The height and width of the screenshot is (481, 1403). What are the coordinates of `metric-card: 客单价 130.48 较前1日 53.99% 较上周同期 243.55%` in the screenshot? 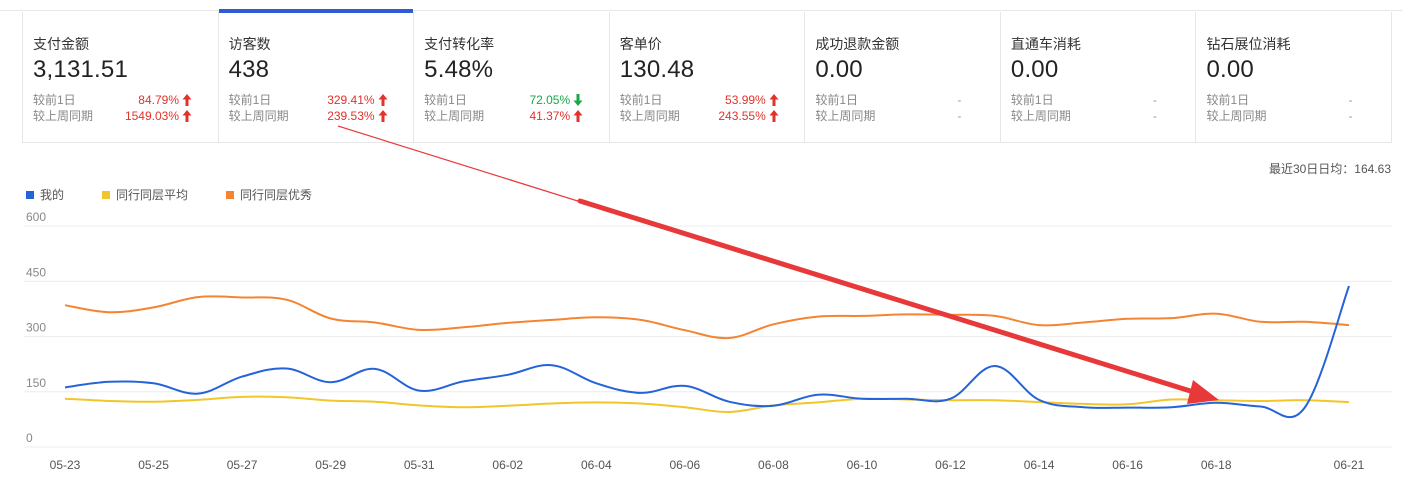 It's located at (706, 77).